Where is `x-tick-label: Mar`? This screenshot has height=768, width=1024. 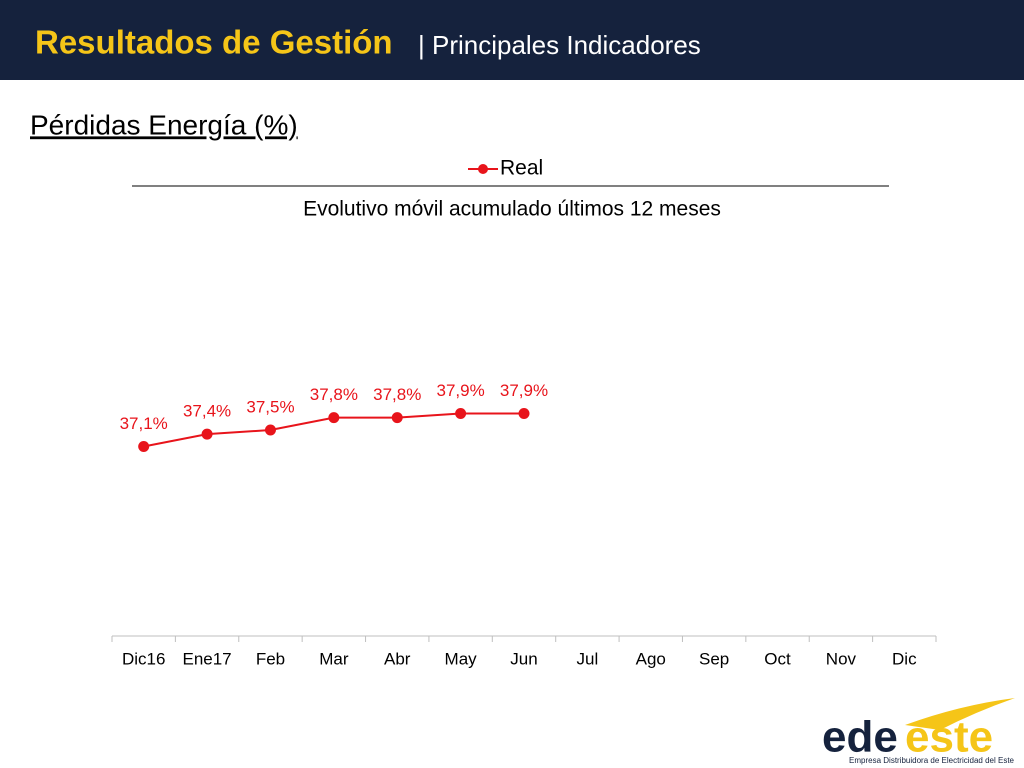
x-tick-label: Mar is located at coordinates (334, 658).